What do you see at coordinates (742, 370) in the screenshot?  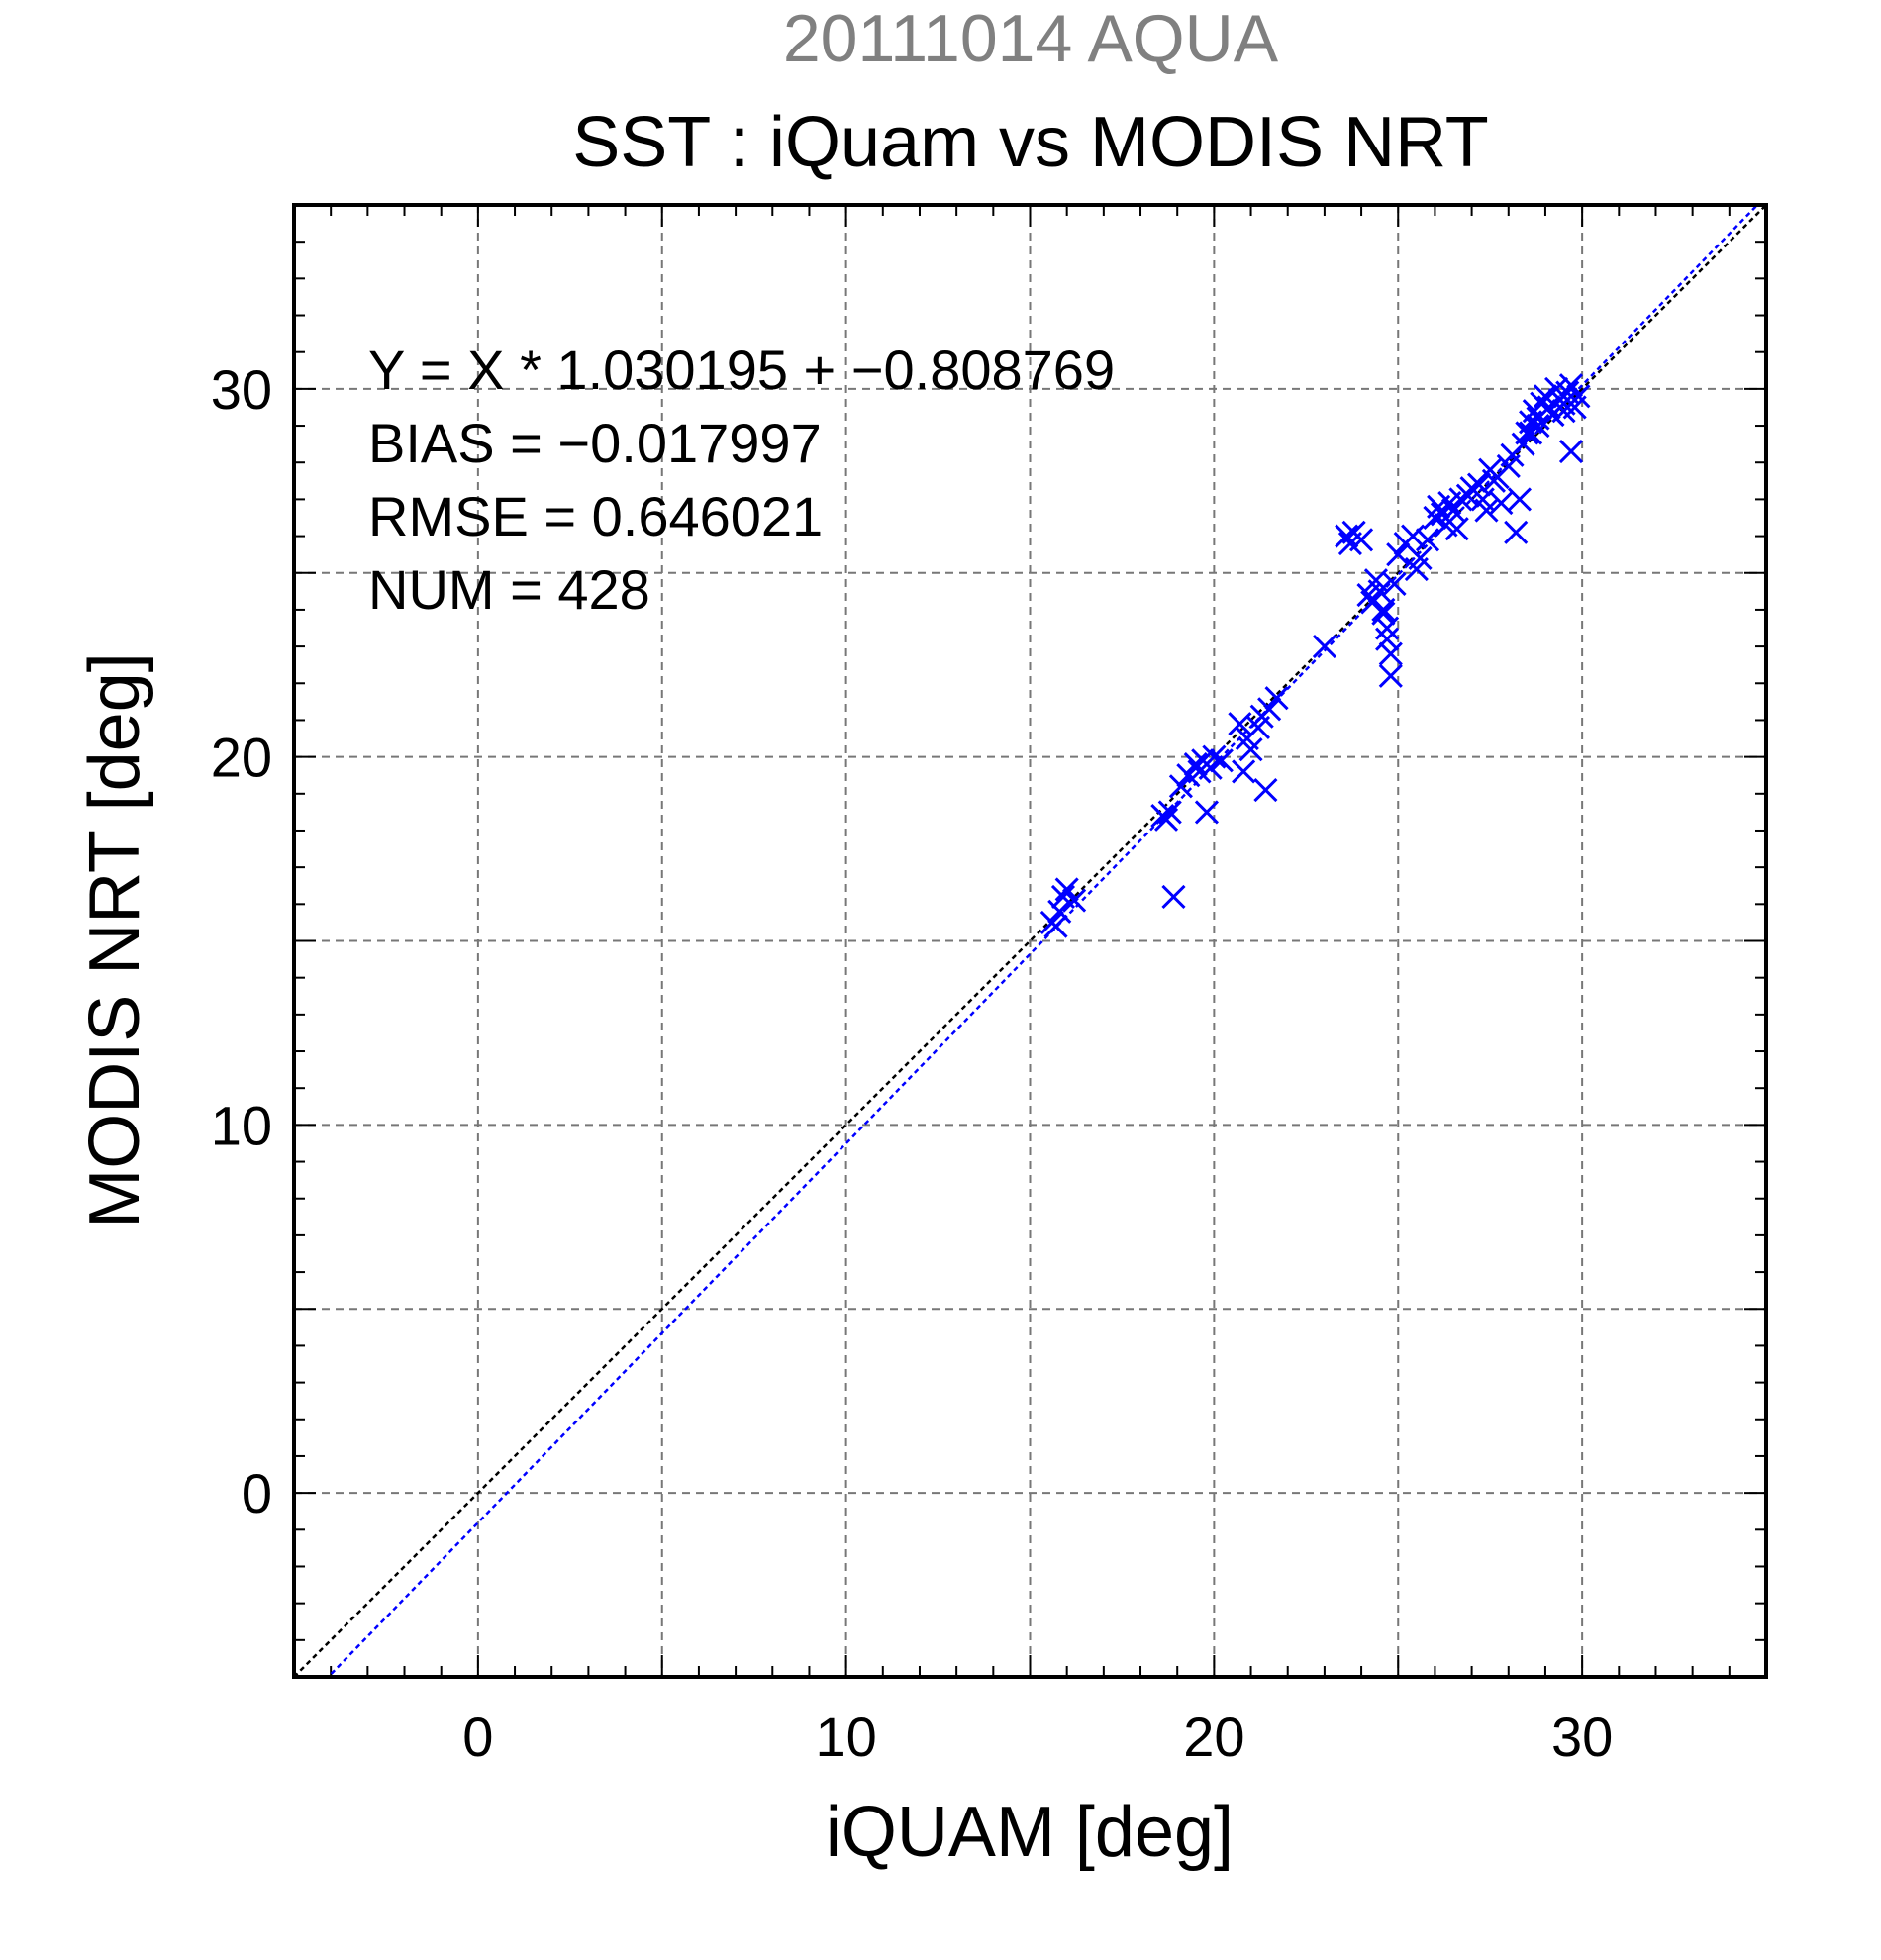 I see `stats-fit-equation: Y = X * 1.030195 + −0.808769` at bounding box center [742, 370].